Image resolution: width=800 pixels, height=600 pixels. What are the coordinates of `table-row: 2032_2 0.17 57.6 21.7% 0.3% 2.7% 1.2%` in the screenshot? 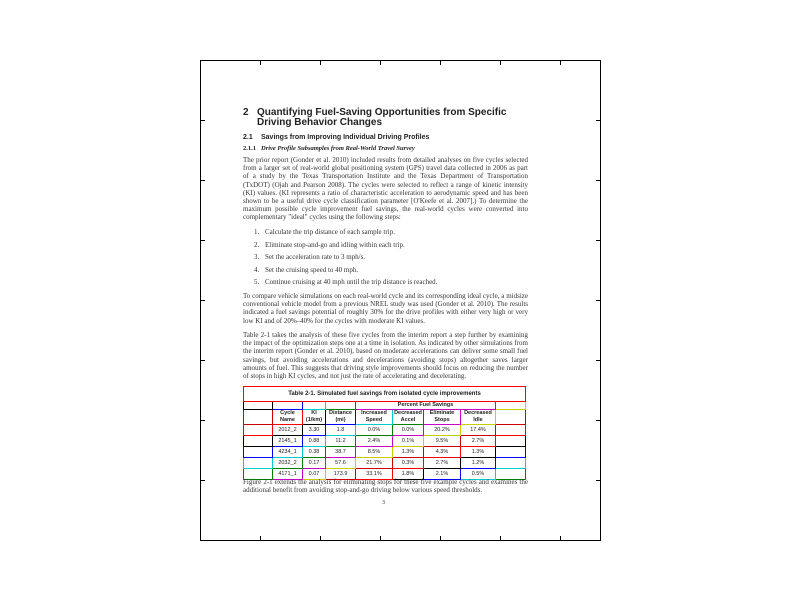 It's located at (384, 463).